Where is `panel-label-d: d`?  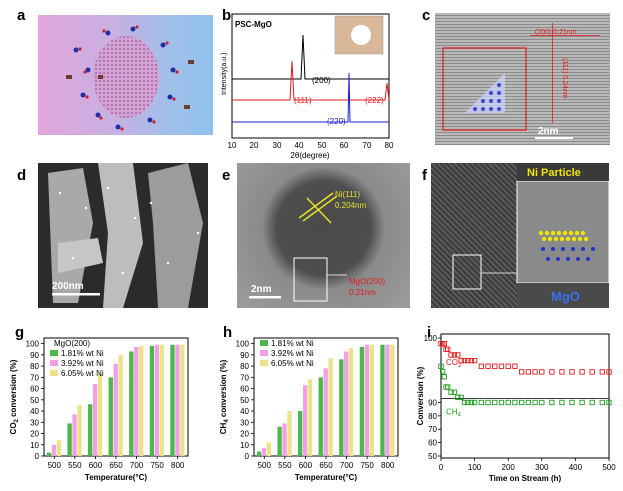
panel-label-d: d is located at coordinates (22, 175).